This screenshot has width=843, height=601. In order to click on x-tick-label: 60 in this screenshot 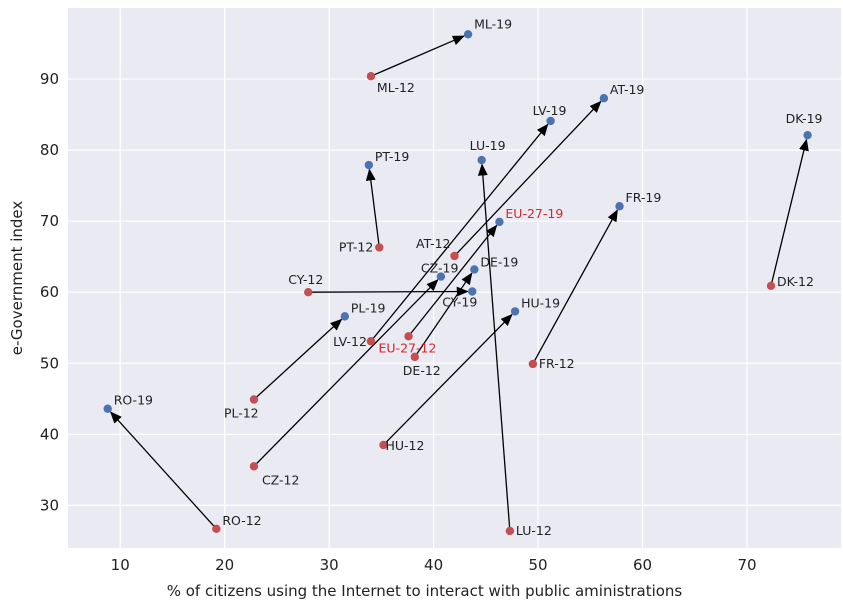, I will do `click(642, 565)`.